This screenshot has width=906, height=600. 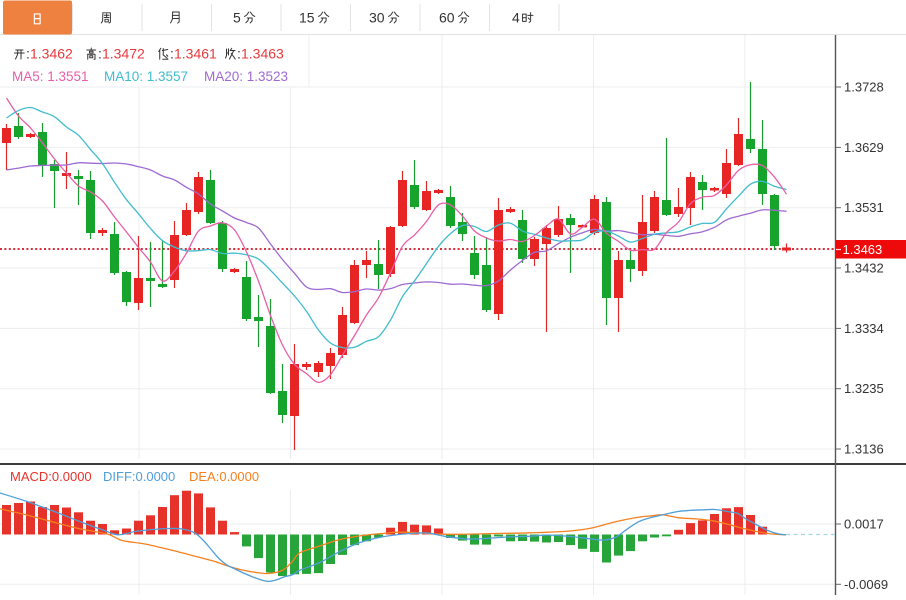 I want to click on svg-text: DEA:0.0000, so click(x=224, y=476).